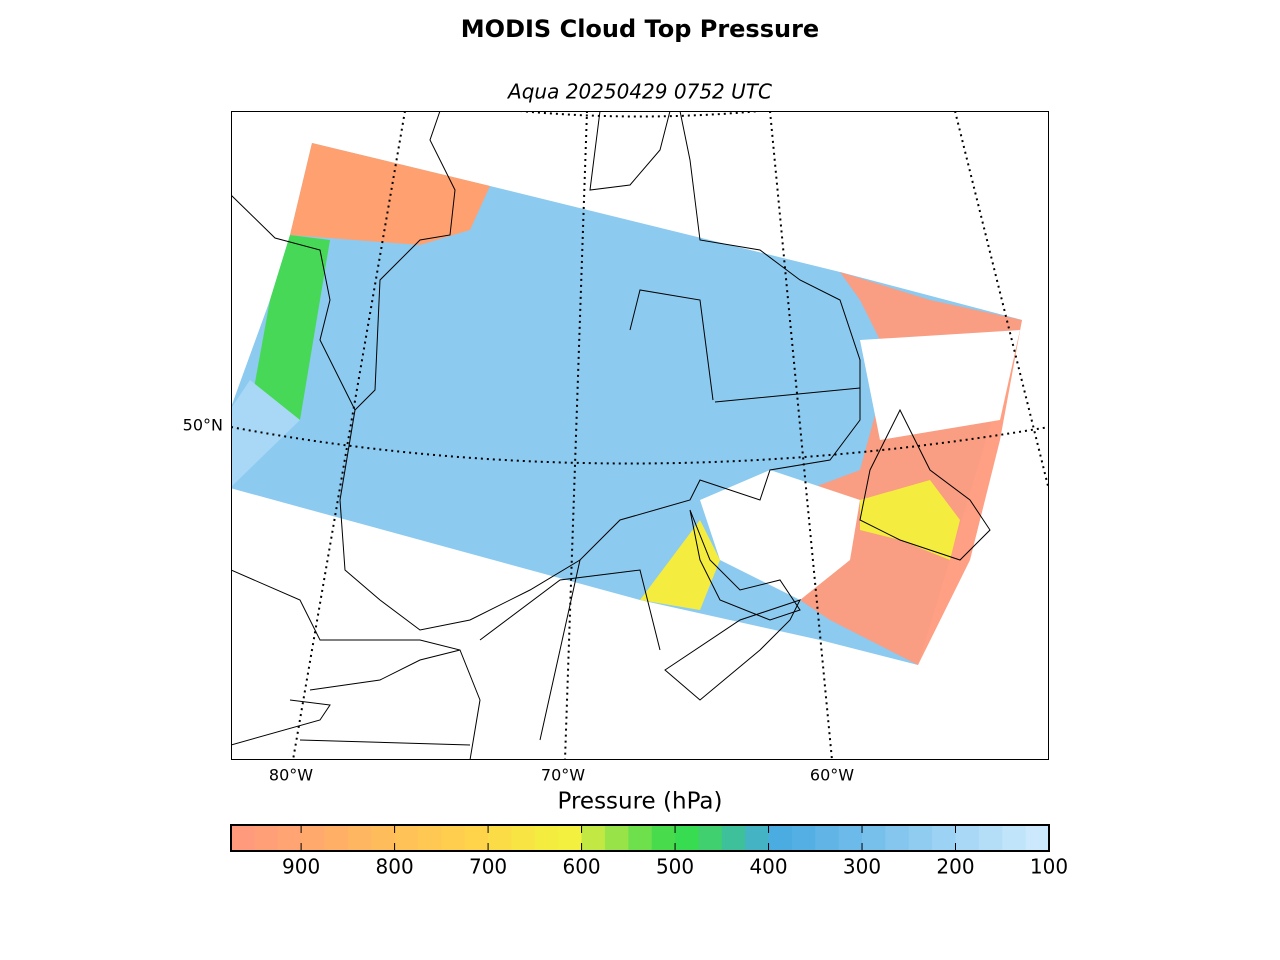 This screenshot has width=1280, height=960. What do you see at coordinates (290, 327) in the screenshot?
I see `swath-mid` at bounding box center [290, 327].